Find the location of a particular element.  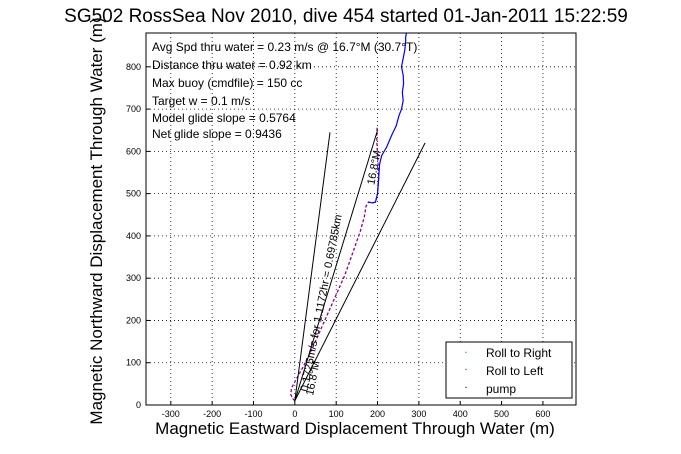

info-line: Model glide slope = 0.5764 is located at coordinates (224, 118).